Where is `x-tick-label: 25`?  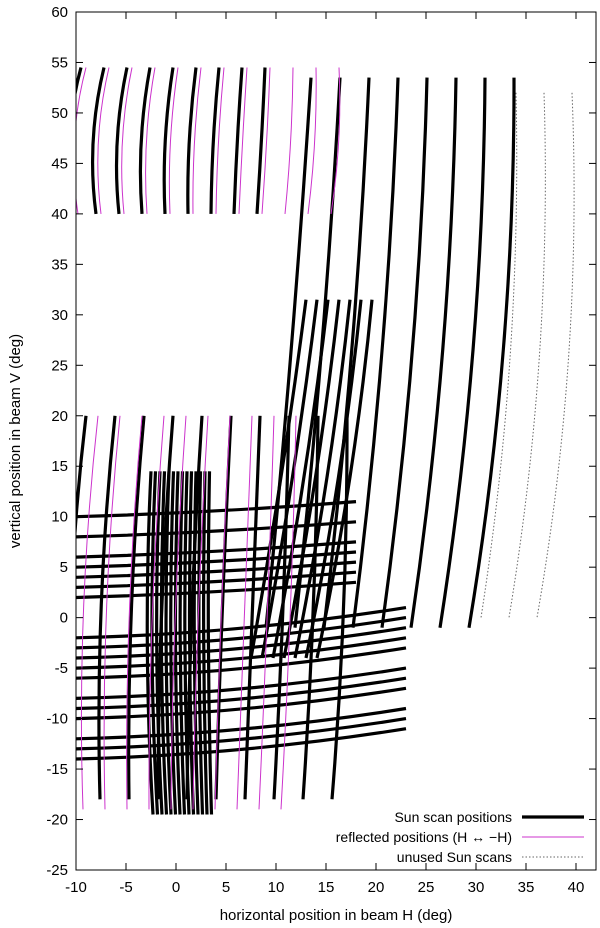 x-tick-label: 25 is located at coordinates (426, 887).